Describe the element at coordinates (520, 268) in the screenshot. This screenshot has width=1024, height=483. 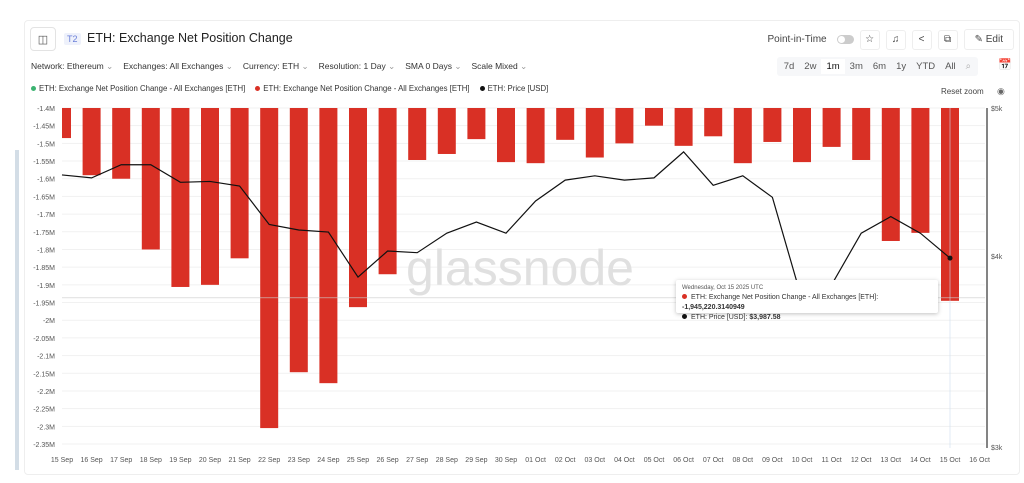
I see `watermark: glassnode` at that location.